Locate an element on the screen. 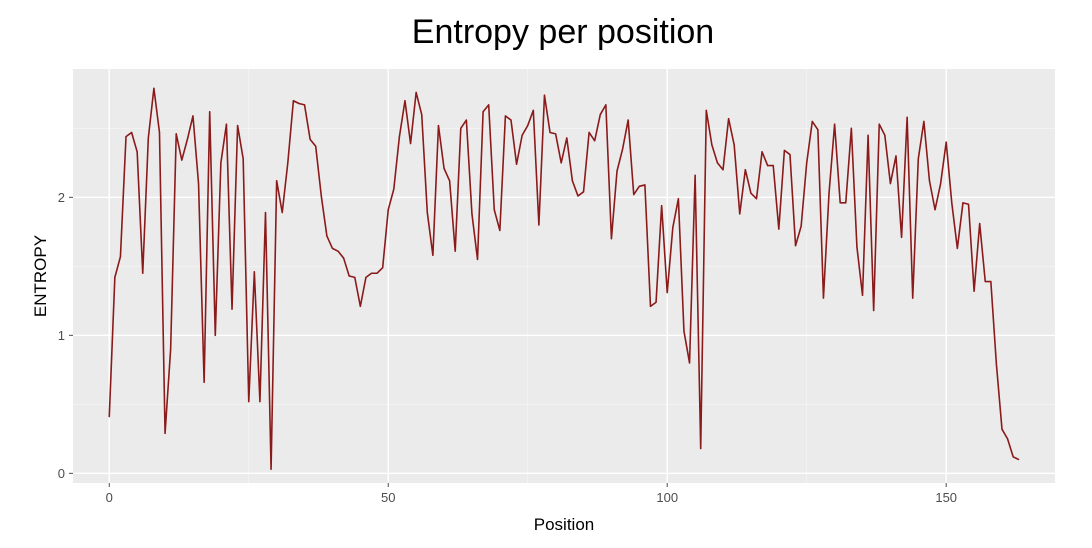 The image size is (1092, 548). y-axis-title: ENTROPY is located at coordinates (40, 276).